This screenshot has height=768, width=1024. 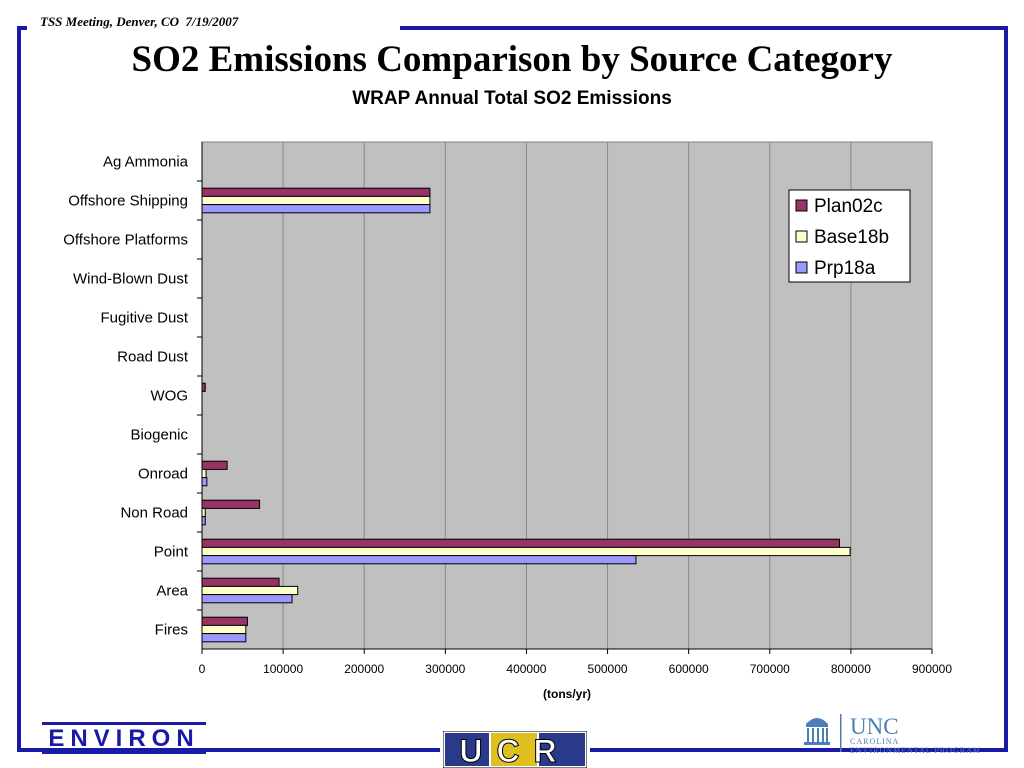 I want to click on x-tick-label: 700000, so click(x=770, y=669).